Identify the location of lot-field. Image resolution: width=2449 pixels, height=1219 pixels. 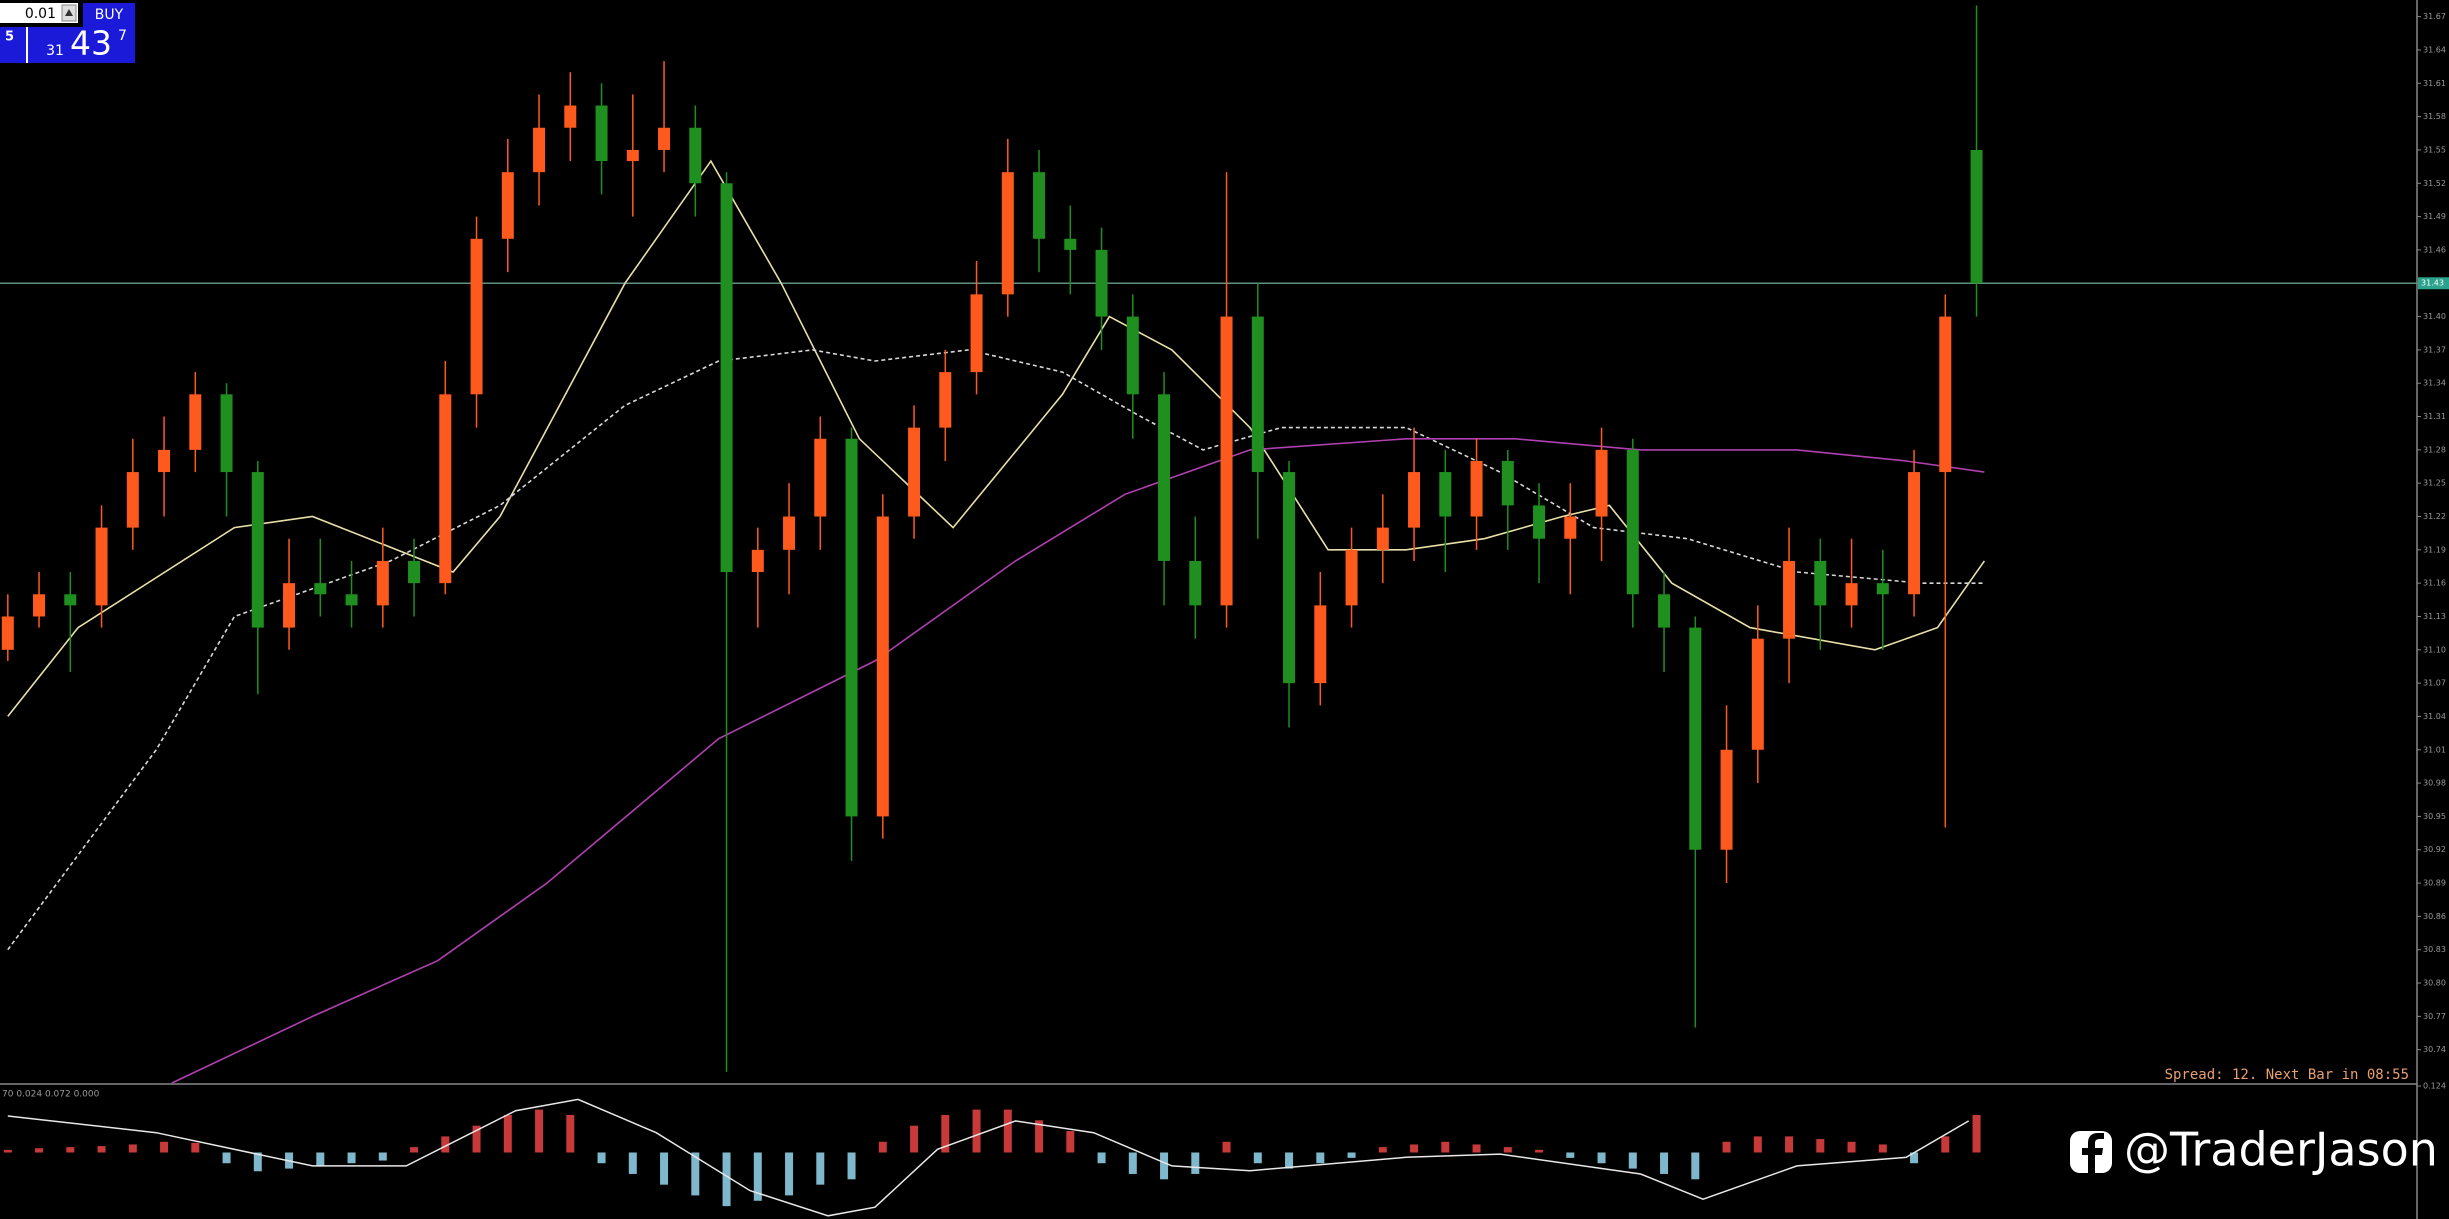
(39, 13).